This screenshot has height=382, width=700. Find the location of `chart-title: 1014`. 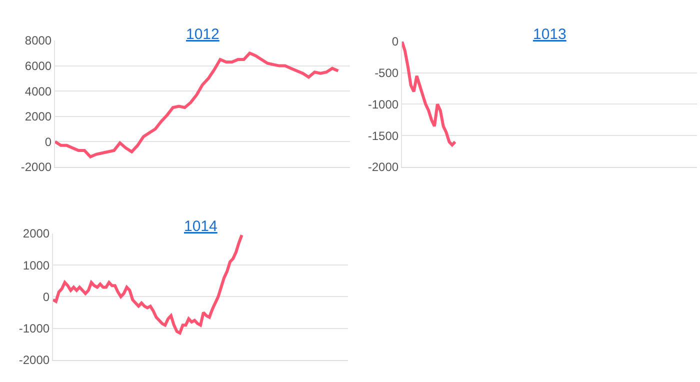

chart-title: 1014 is located at coordinates (201, 226).